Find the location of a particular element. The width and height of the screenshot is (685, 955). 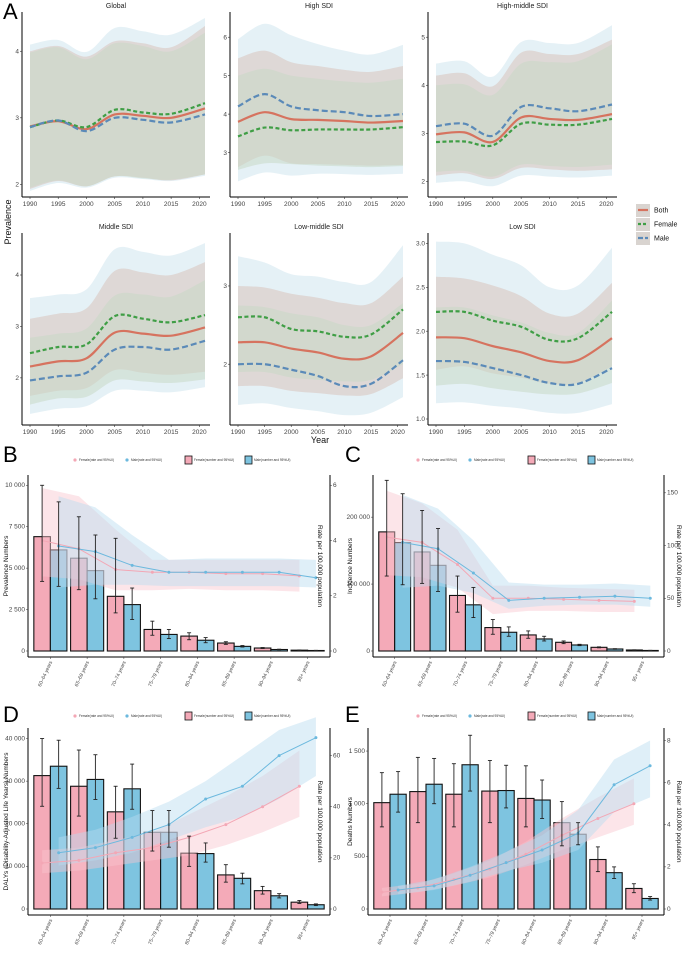

y2-tick-label: 100 is located at coordinates (672, 545).